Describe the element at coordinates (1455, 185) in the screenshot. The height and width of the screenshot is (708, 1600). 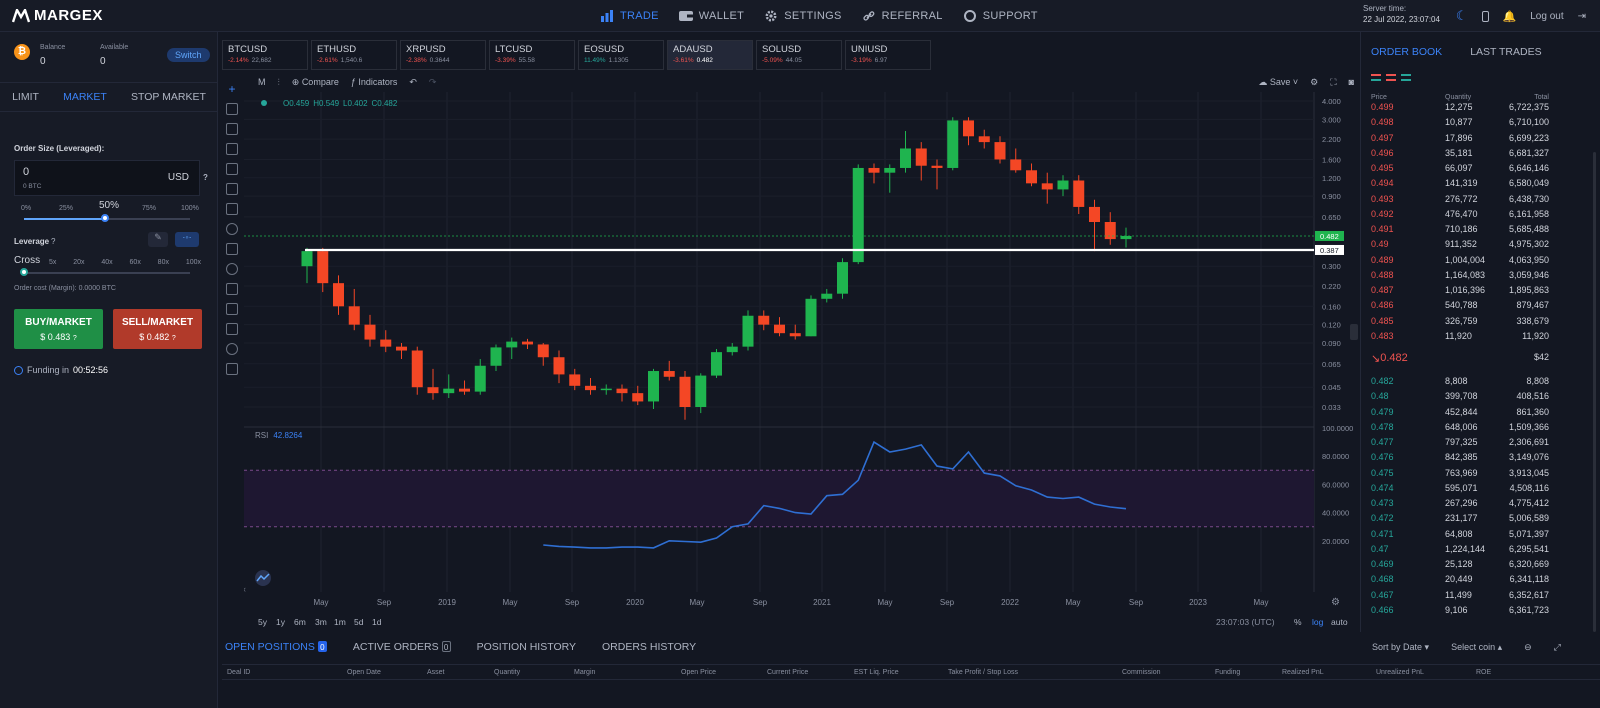
I see `order-book-row: 0.494 141,319 6,580,049` at that location.